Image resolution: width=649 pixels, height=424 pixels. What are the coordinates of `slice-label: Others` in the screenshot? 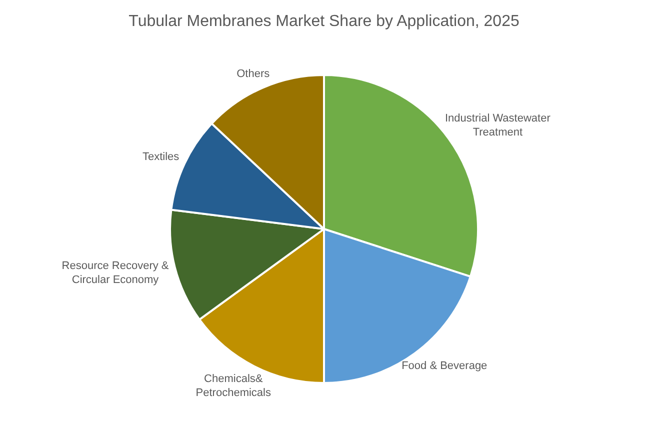 It's located at (253, 74).